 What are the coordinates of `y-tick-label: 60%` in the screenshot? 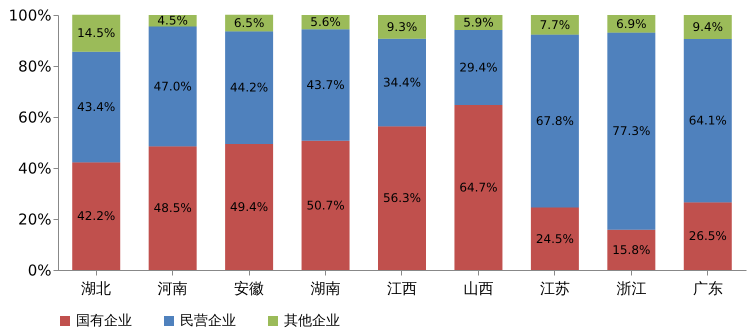 It's located at (35, 117).